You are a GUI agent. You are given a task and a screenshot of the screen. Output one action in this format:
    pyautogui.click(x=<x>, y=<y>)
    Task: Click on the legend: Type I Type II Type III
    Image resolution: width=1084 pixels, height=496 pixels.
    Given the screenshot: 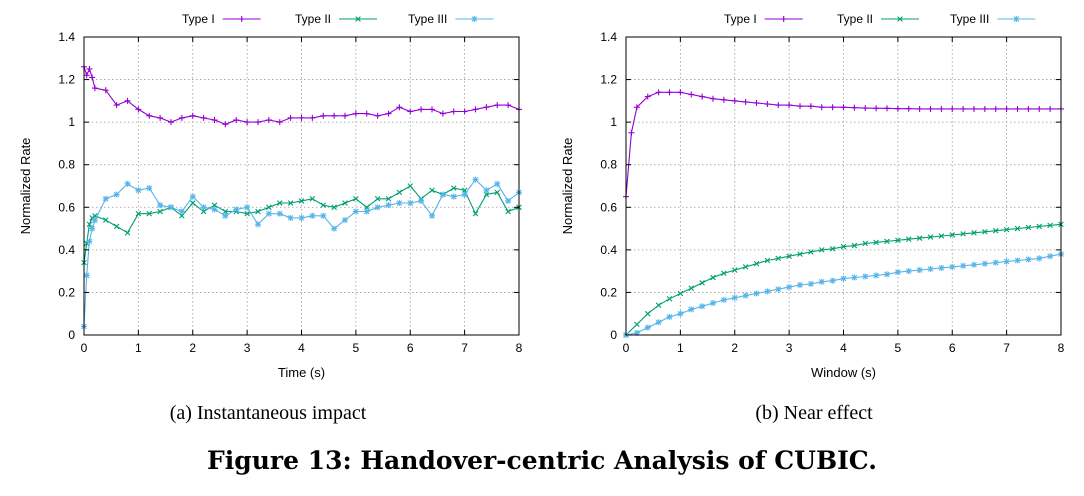 What is the action you would take?
    pyautogui.click(x=880, y=19)
    